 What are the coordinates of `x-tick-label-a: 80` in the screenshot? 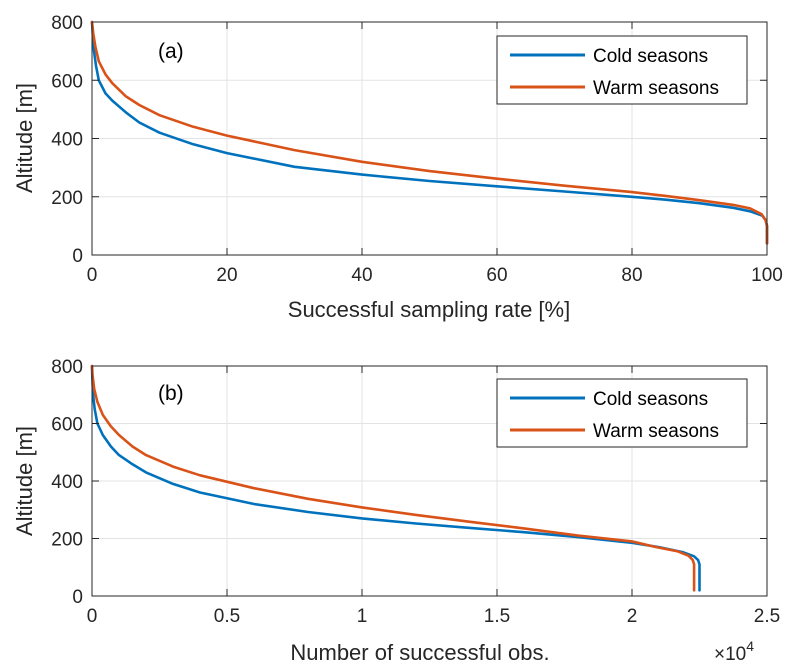 It's located at (631, 275).